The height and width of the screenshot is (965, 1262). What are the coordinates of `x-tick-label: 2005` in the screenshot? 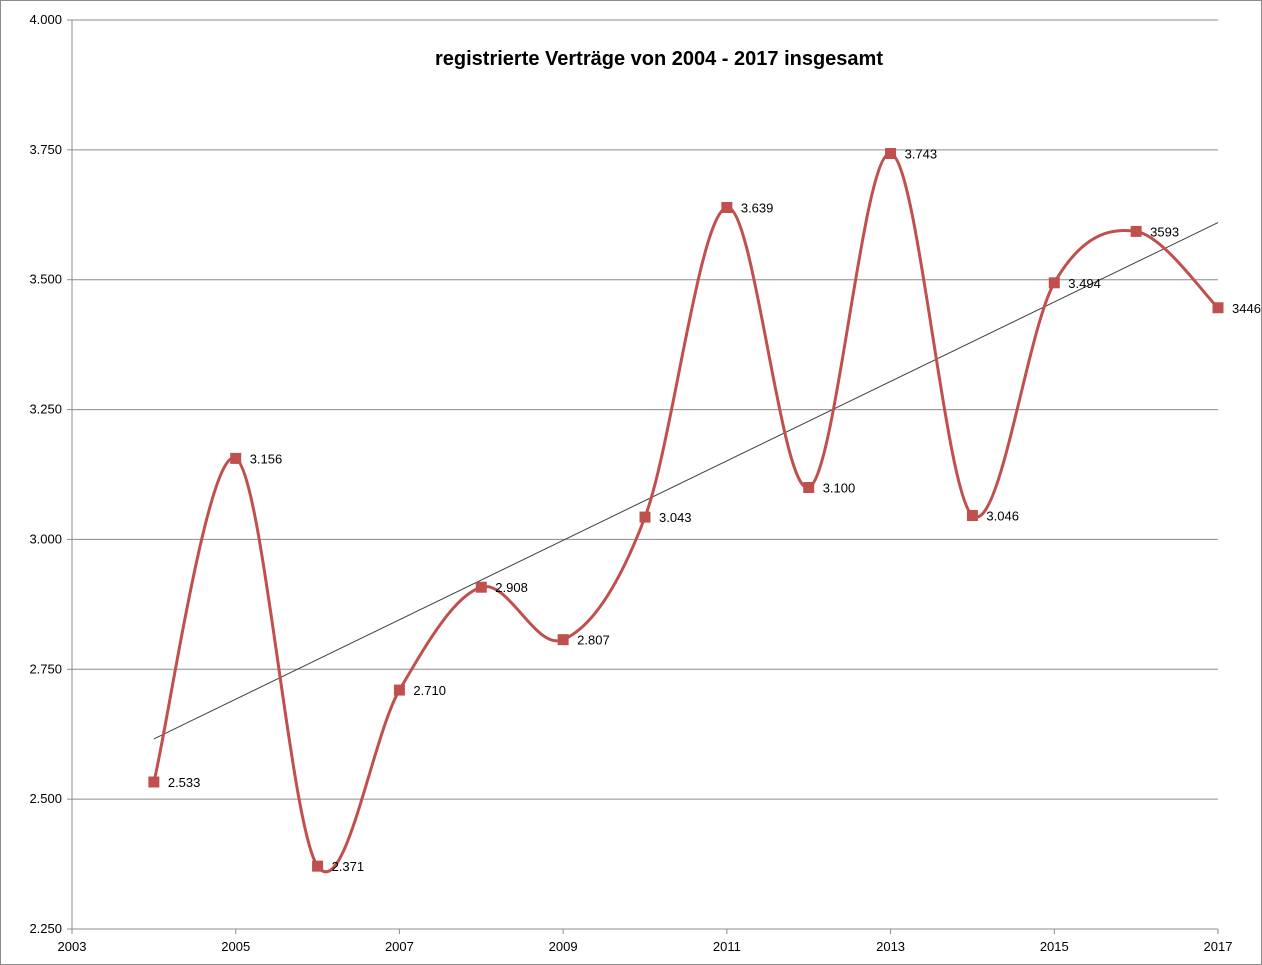 It's located at (235, 946).